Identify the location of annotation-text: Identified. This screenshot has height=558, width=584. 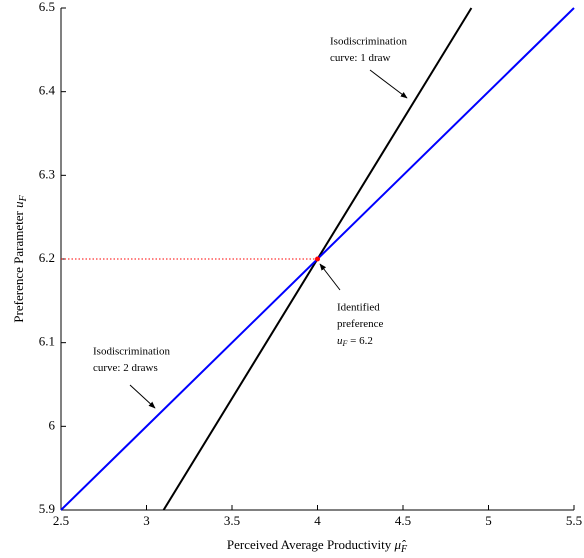
(358, 308).